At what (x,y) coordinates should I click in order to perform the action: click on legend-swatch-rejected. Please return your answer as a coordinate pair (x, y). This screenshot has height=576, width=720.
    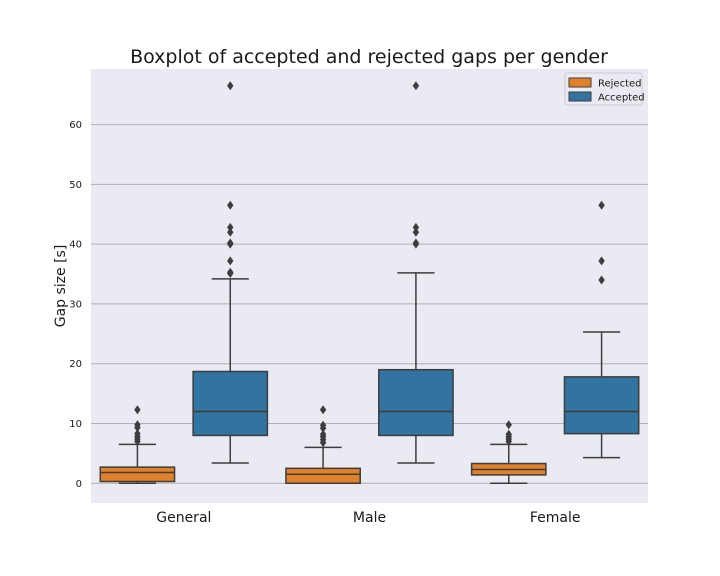
    Looking at the image, I should click on (580, 82).